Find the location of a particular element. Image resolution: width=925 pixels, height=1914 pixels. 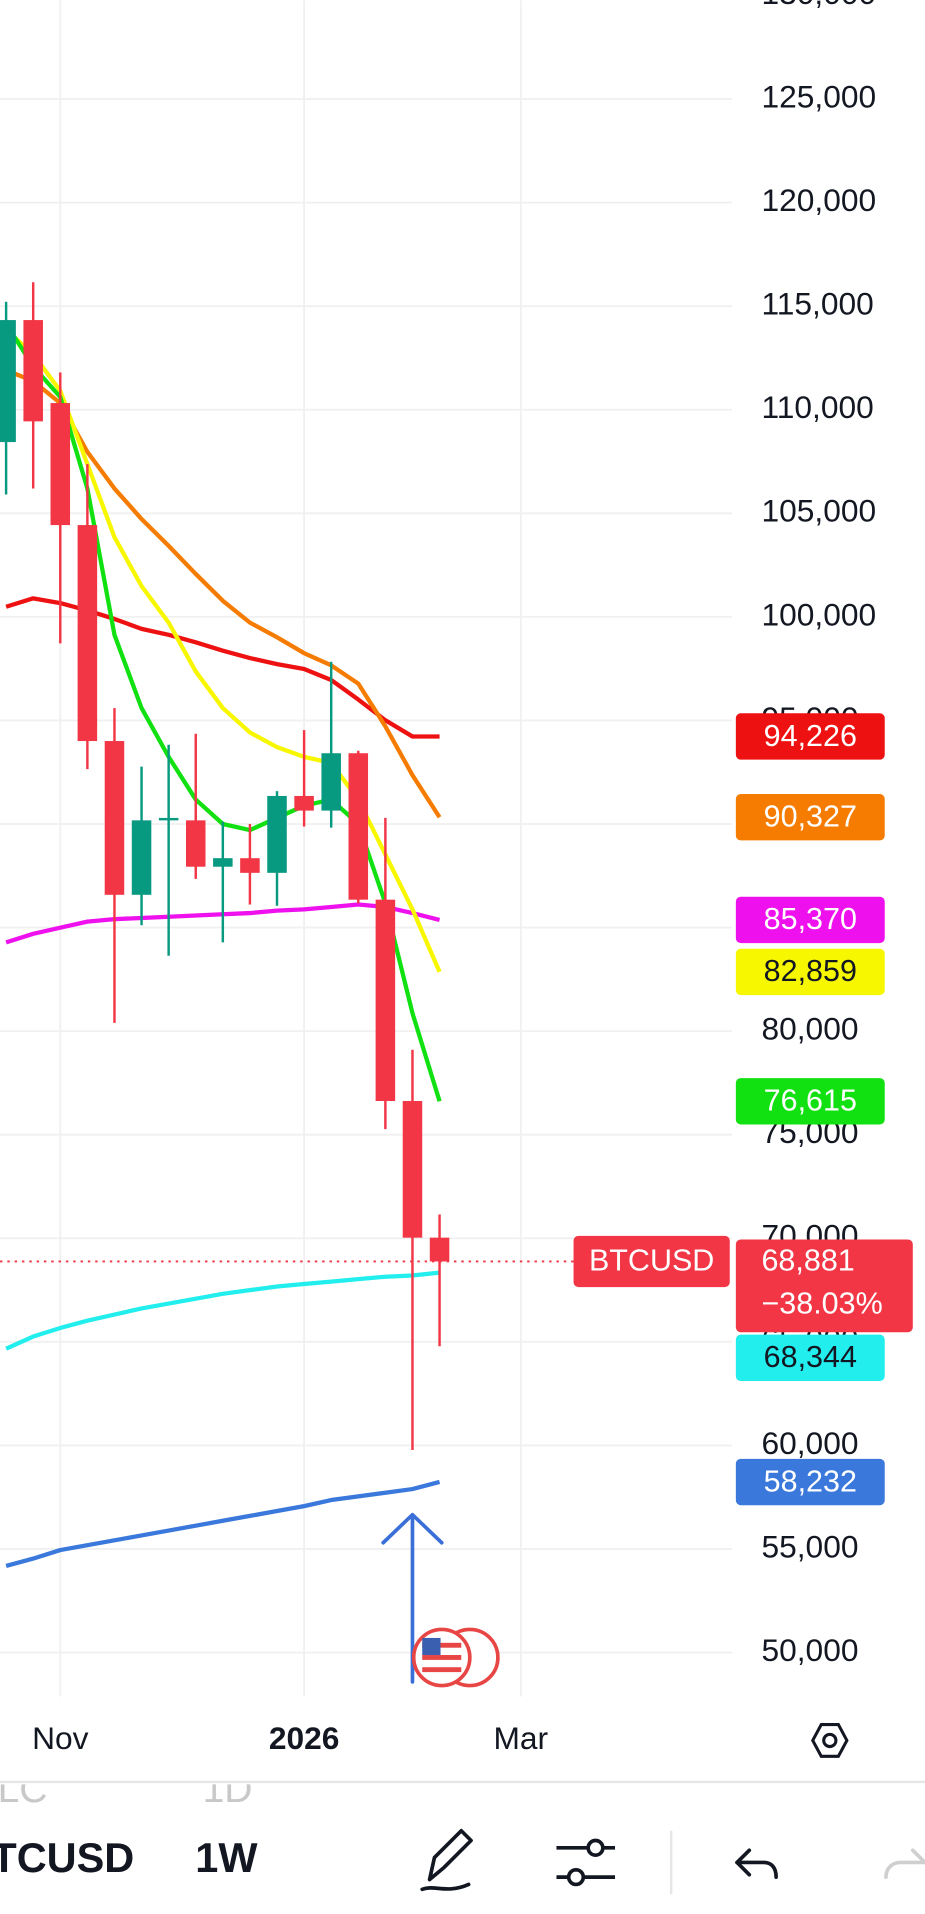

faded-item: LC is located at coordinates (23, 1789).